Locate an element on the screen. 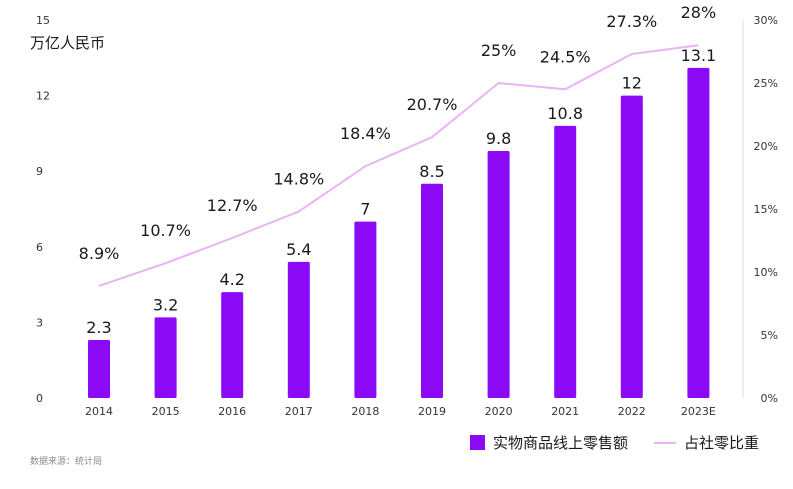 This screenshot has height=489, width=793. legend-label-bar: 实物商品线上零售额 is located at coordinates (560, 443).